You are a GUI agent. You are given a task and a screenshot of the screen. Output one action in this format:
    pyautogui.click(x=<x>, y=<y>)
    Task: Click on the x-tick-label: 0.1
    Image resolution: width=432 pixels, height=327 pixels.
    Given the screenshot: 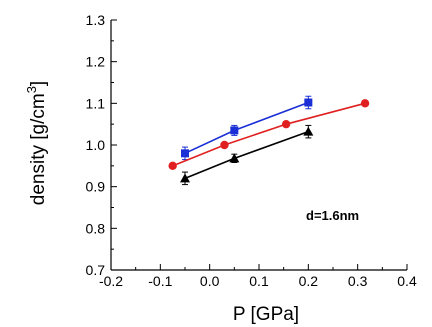 What is the action you would take?
    pyautogui.click(x=259, y=281)
    